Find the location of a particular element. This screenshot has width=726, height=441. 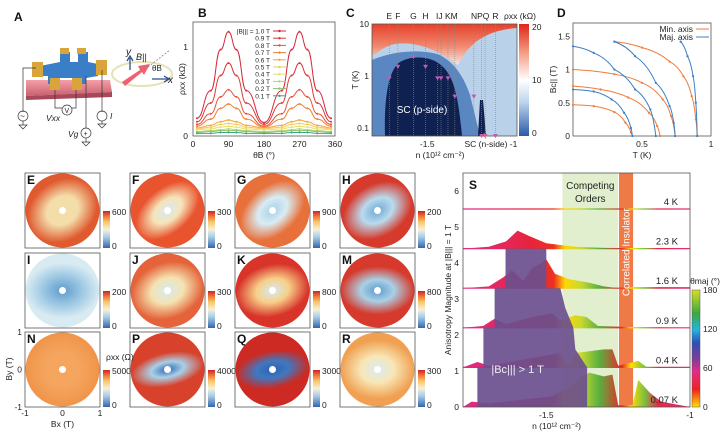

cut-label: H is located at coordinates (425, 16).